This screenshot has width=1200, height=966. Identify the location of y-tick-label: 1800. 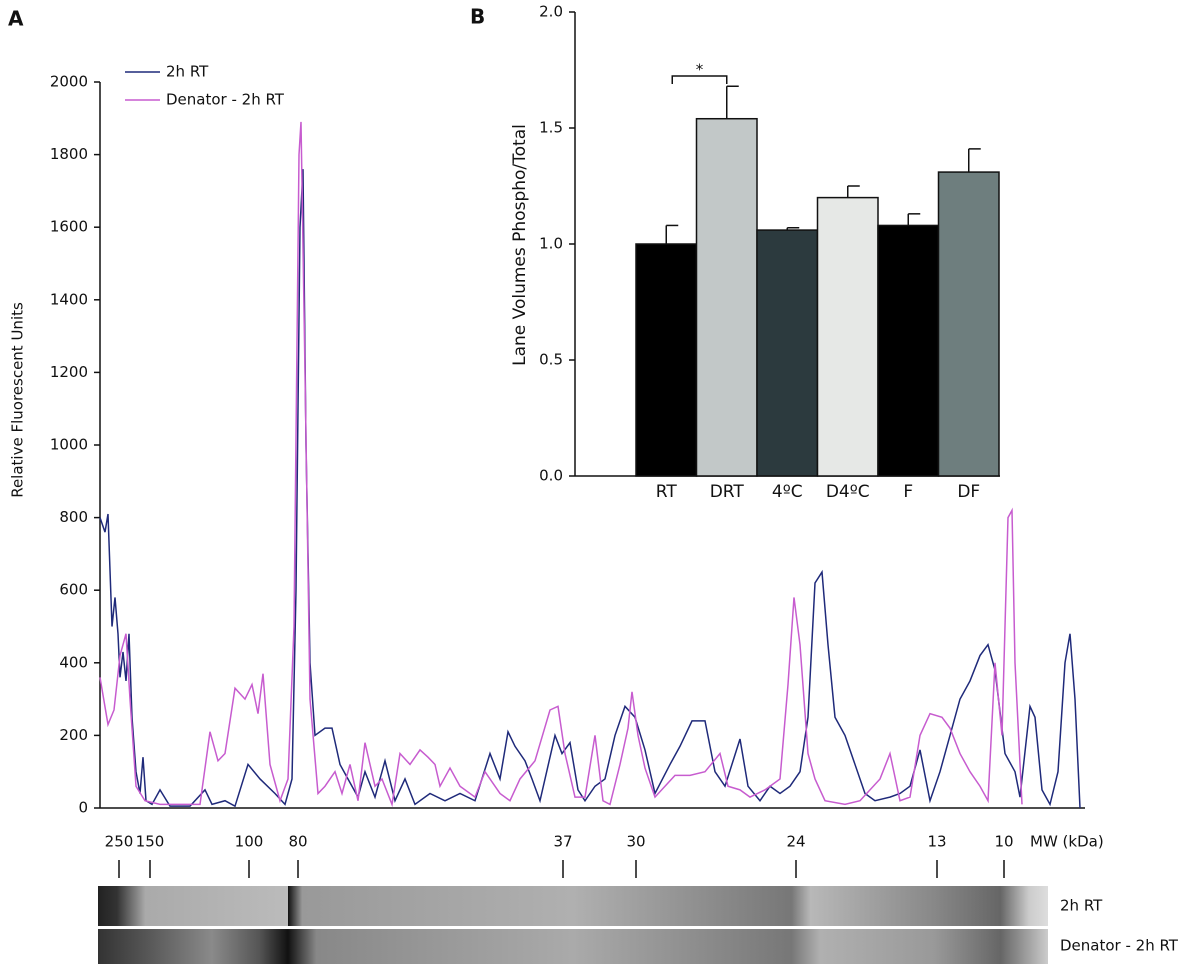
(69, 154).